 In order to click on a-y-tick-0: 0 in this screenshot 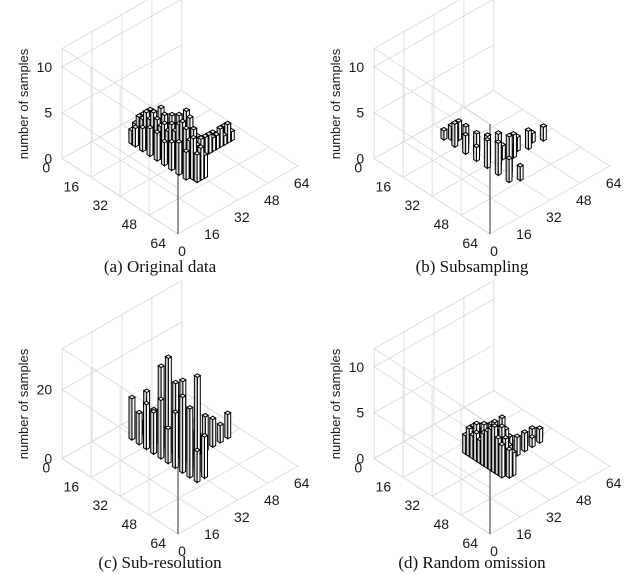, I will do `click(46, 167)`.